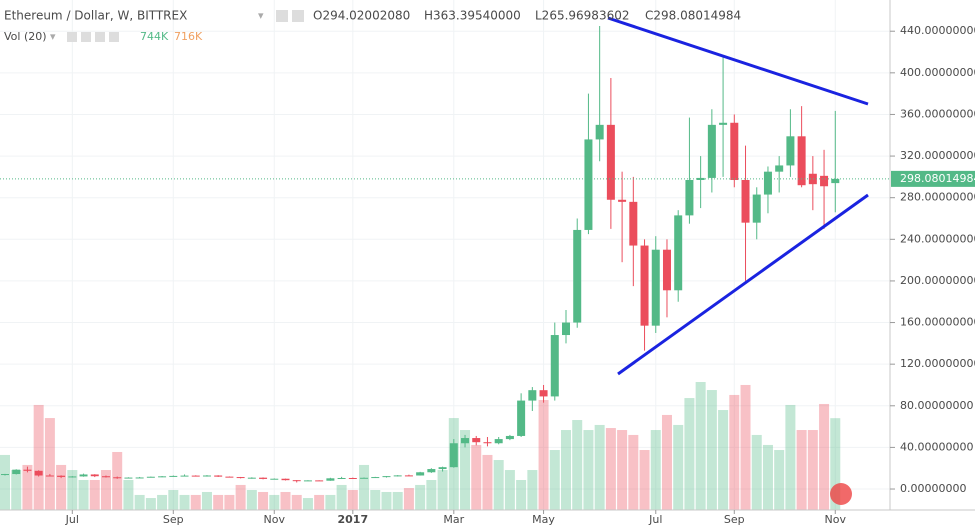 This screenshot has height=527, width=975. Describe the element at coordinates (937, 72) in the screenshot. I see `y-tick-label: 400.00000000` at that location.